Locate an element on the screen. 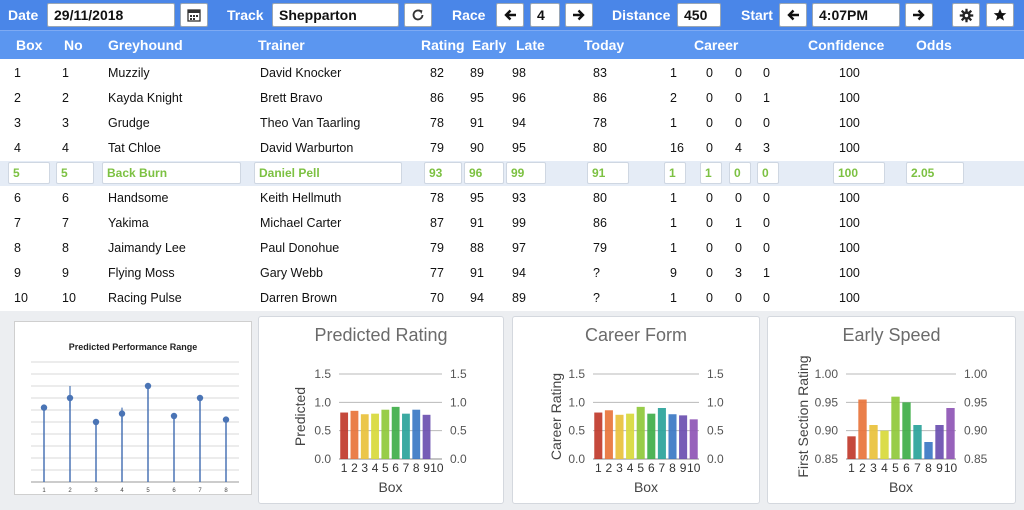  cell-trainer: Keith Hellmuth is located at coordinates (301, 198).